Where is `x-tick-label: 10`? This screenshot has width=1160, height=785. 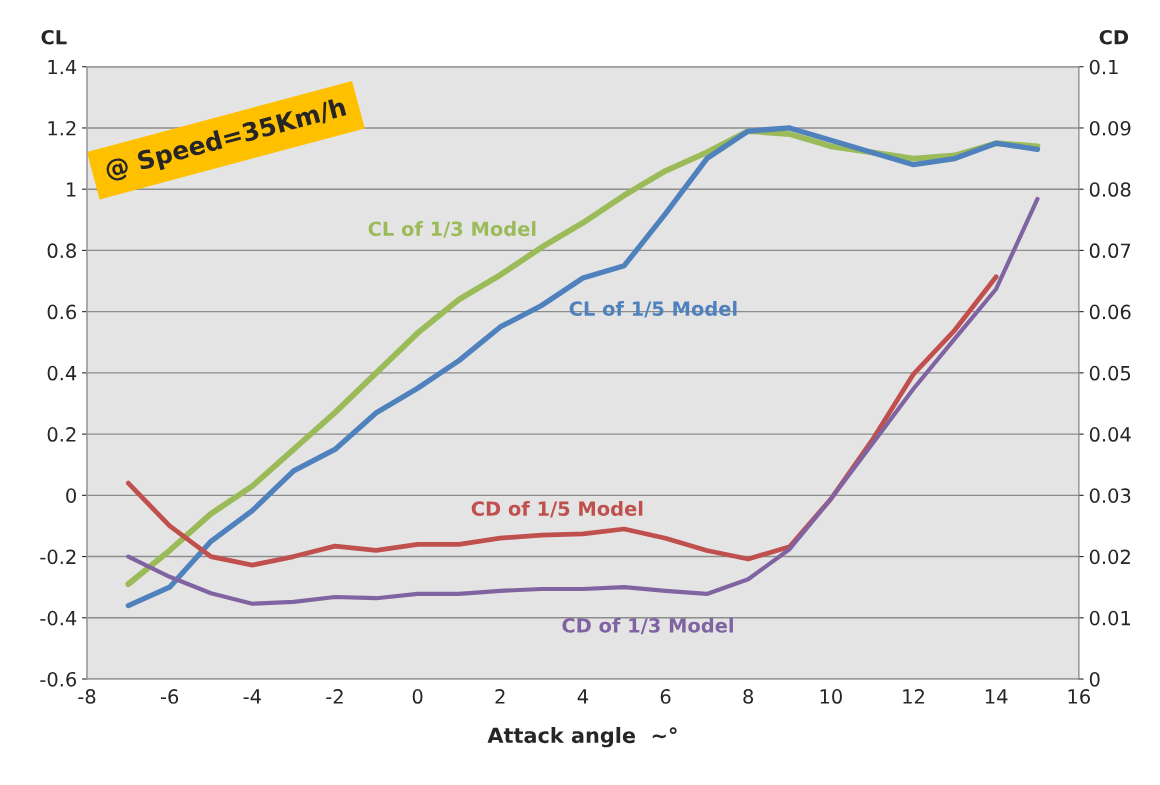
x-tick-label: 10 is located at coordinates (831, 696).